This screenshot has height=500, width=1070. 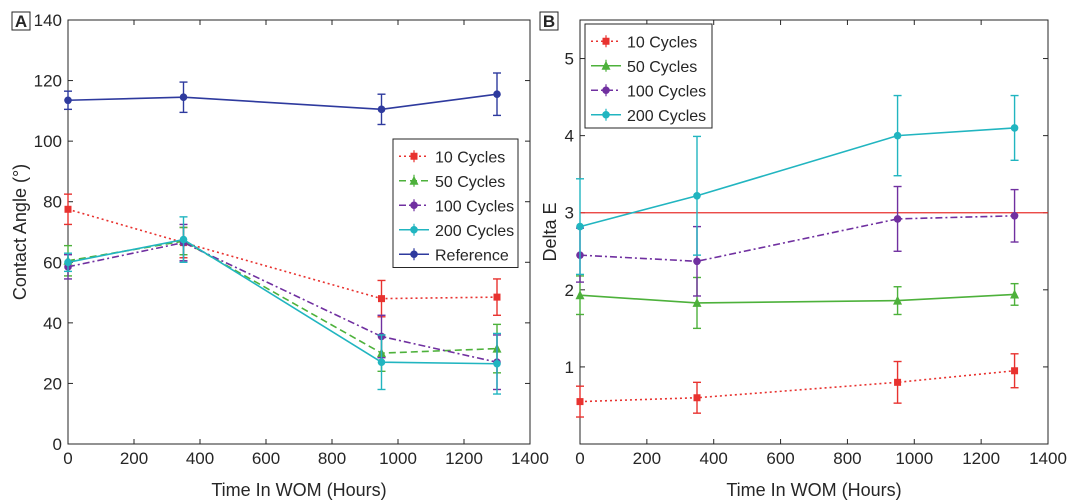 I want to click on series-200-cycles, so click(x=282, y=305).